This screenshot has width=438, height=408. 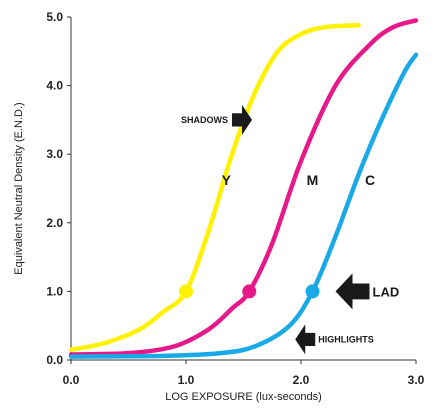 What do you see at coordinates (54, 223) in the screenshot?
I see `y-tick-label: 2.0` at bounding box center [54, 223].